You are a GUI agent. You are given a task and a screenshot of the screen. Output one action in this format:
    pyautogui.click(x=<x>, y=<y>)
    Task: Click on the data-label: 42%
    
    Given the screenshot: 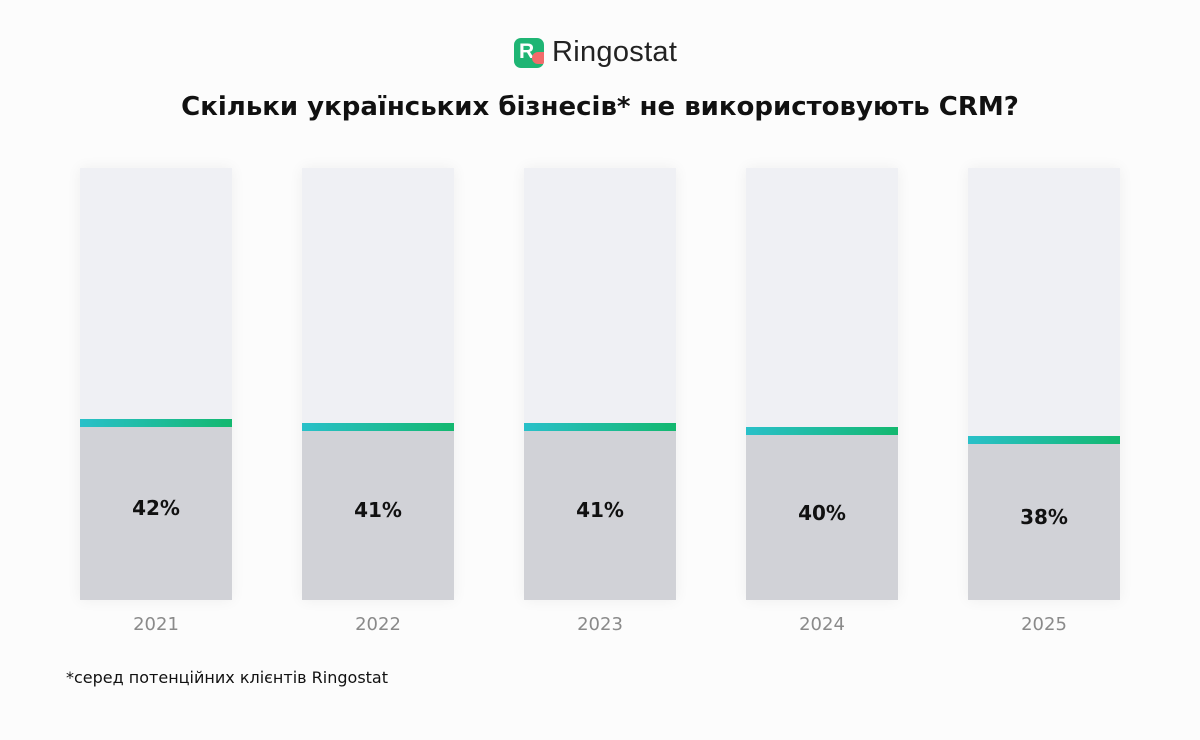 What is the action you would take?
    pyautogui.click(x=156, y=508)
    